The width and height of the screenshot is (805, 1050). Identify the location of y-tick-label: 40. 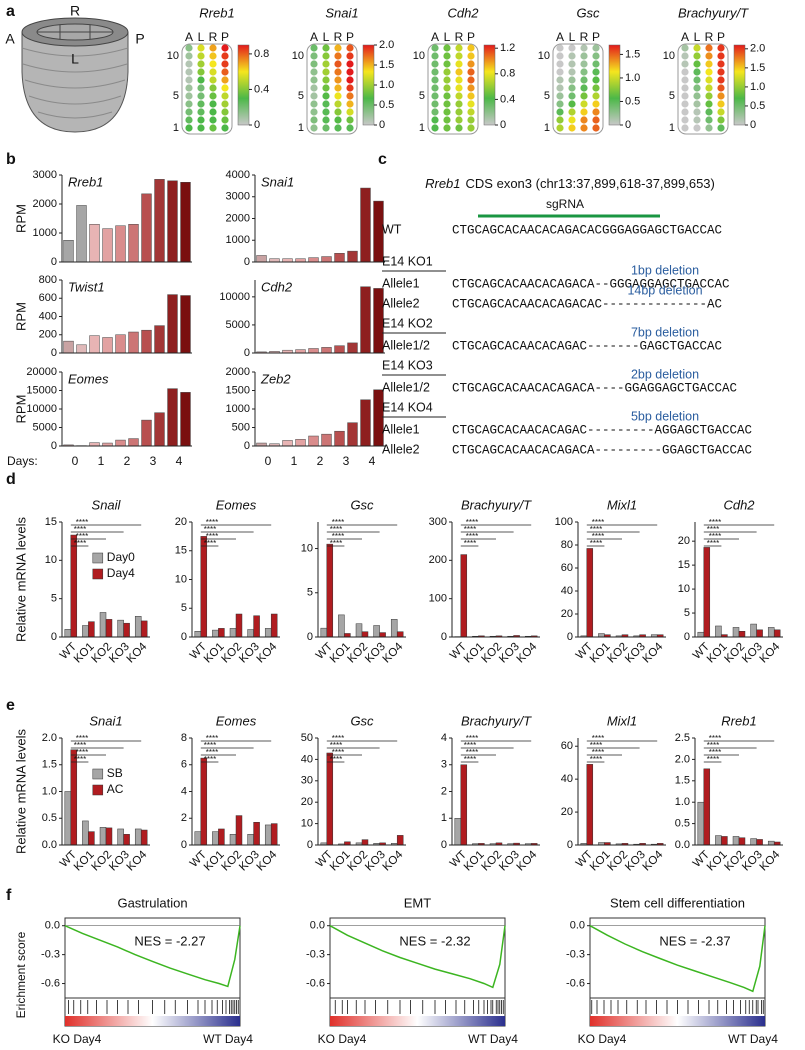
(307, 759).